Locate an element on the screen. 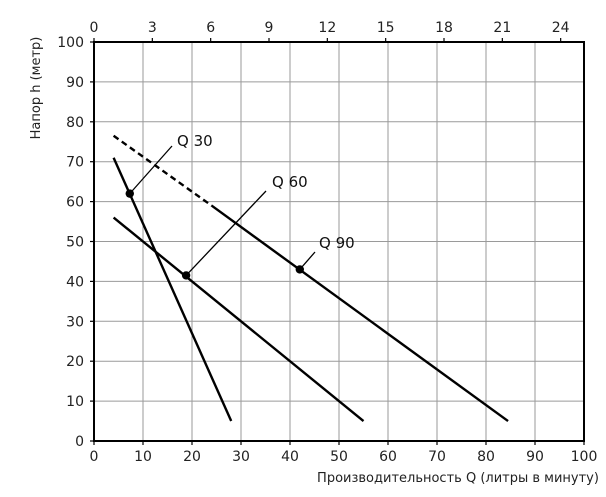 This screenshot has width=606, height=497. x-tick-label: 40 is located at coordinates (290, 457).